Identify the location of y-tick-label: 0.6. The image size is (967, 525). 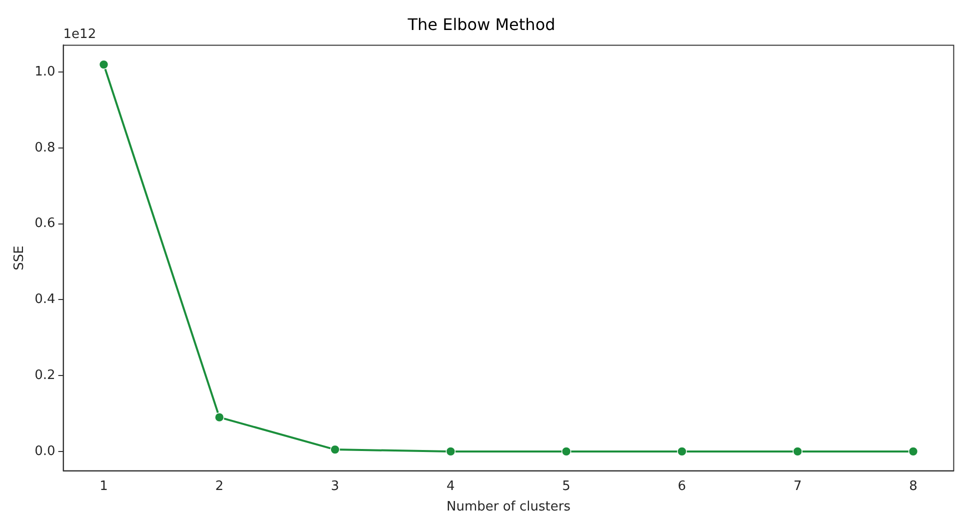
(45, 224).